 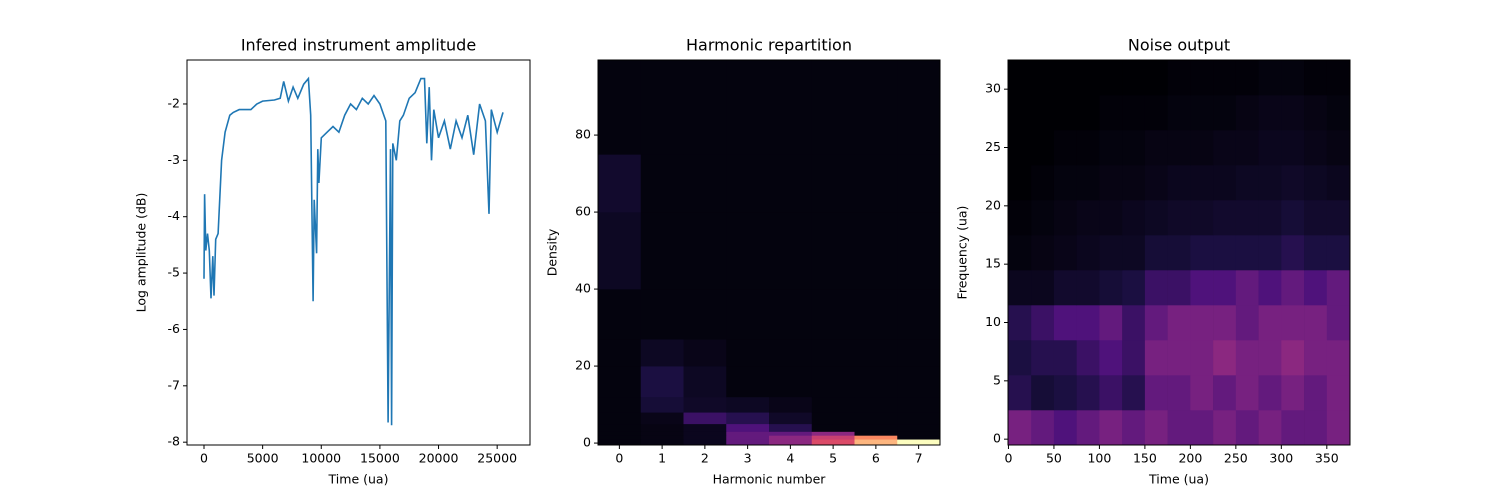 What do you see at coordinates (997, 438) in the screenshot?
I see `y-tick-label: 0` at bounding box center [997, 438].